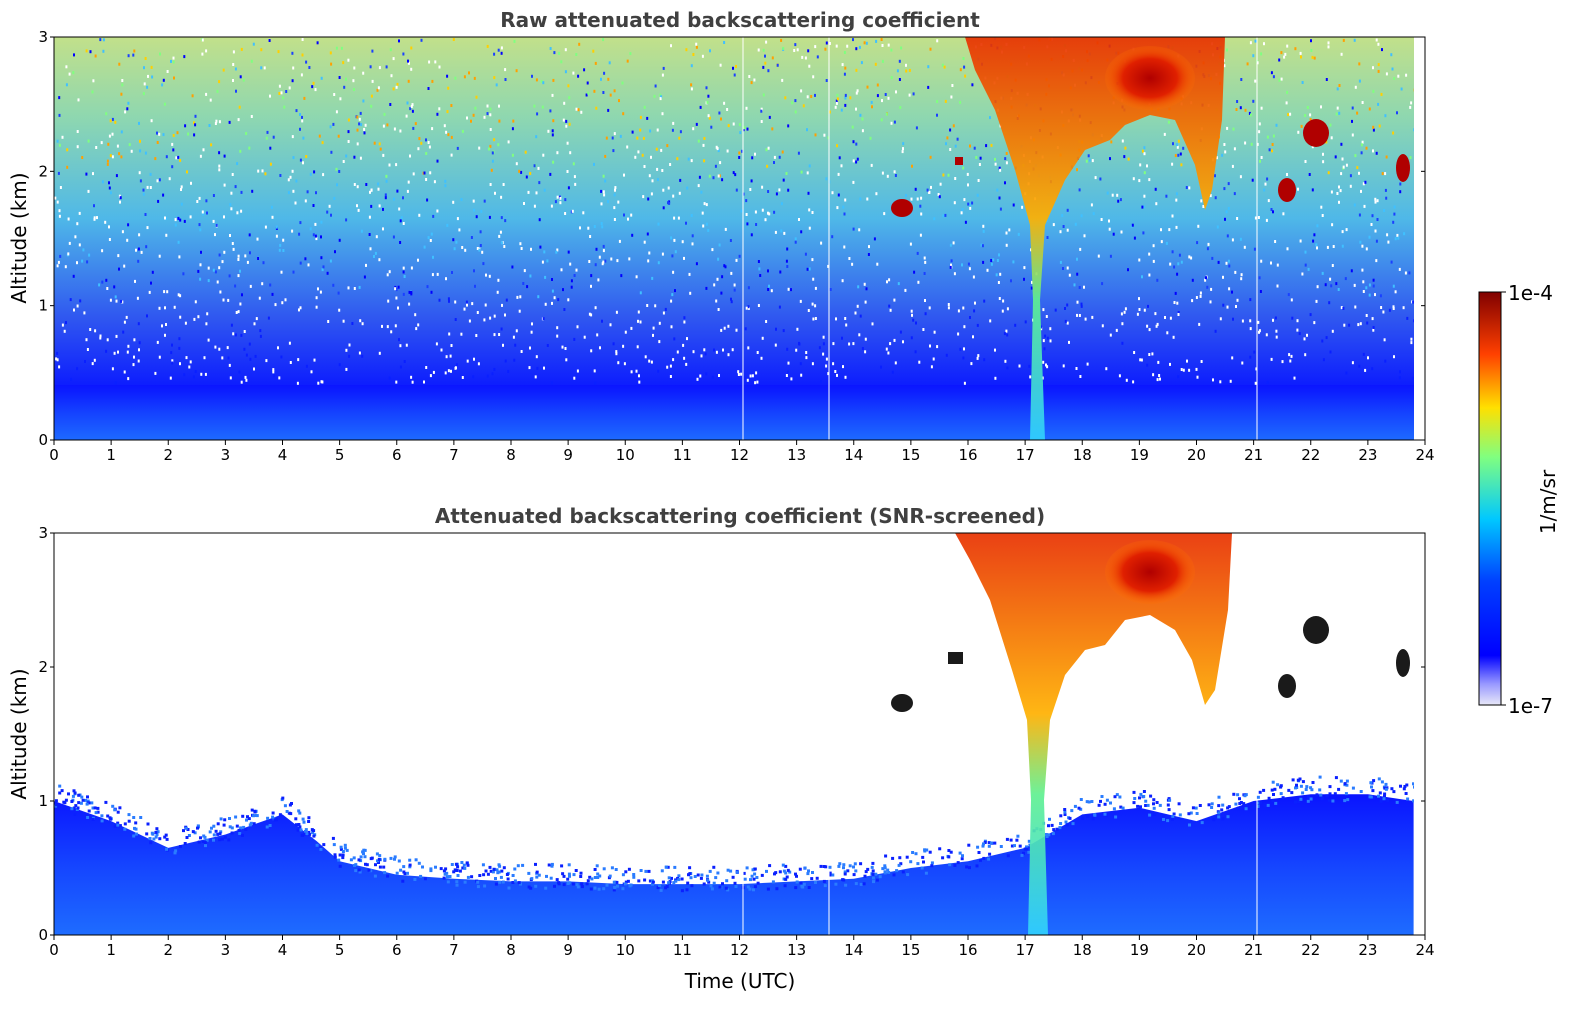 This screenshot has height=1020, width=1595. Describe the element at coordinates (740, 981) in the screenshot. I see `x-axis-label: Time (UTC)` at that location.